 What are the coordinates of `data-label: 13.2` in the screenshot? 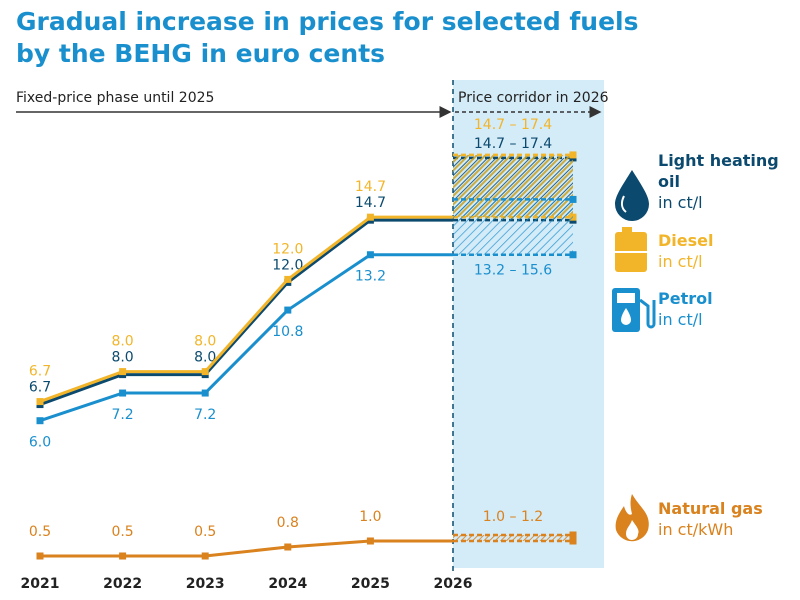 It's located at (370, 277).